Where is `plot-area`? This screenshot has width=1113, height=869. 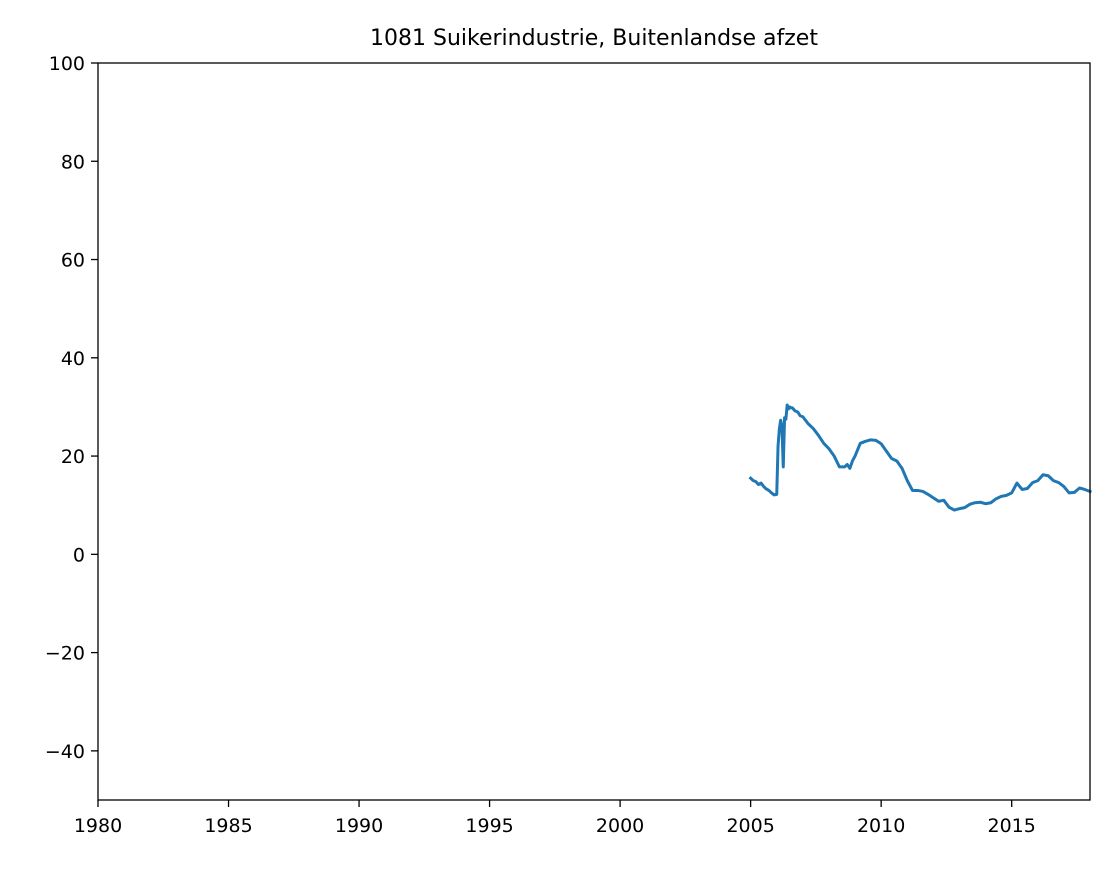 plot-area is located at coordinates (920, 457).